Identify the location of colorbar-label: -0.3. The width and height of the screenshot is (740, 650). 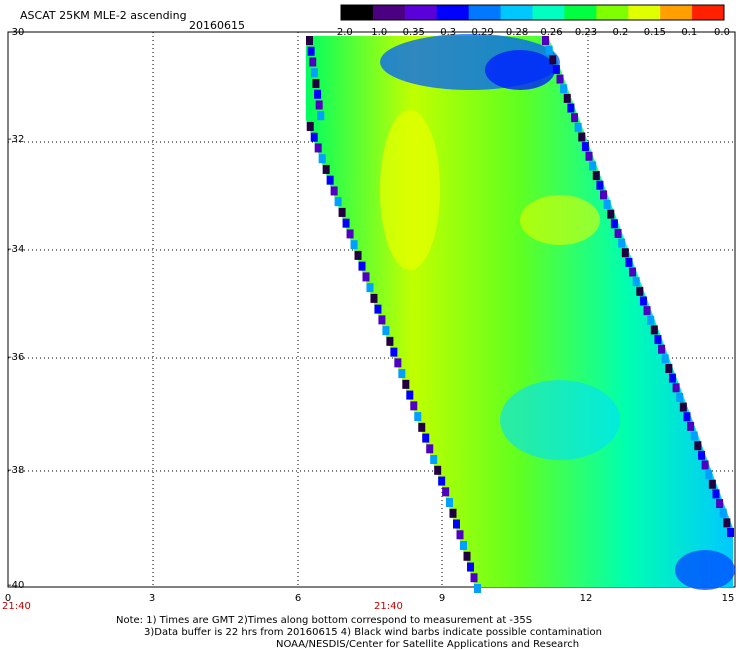
(446, 32).